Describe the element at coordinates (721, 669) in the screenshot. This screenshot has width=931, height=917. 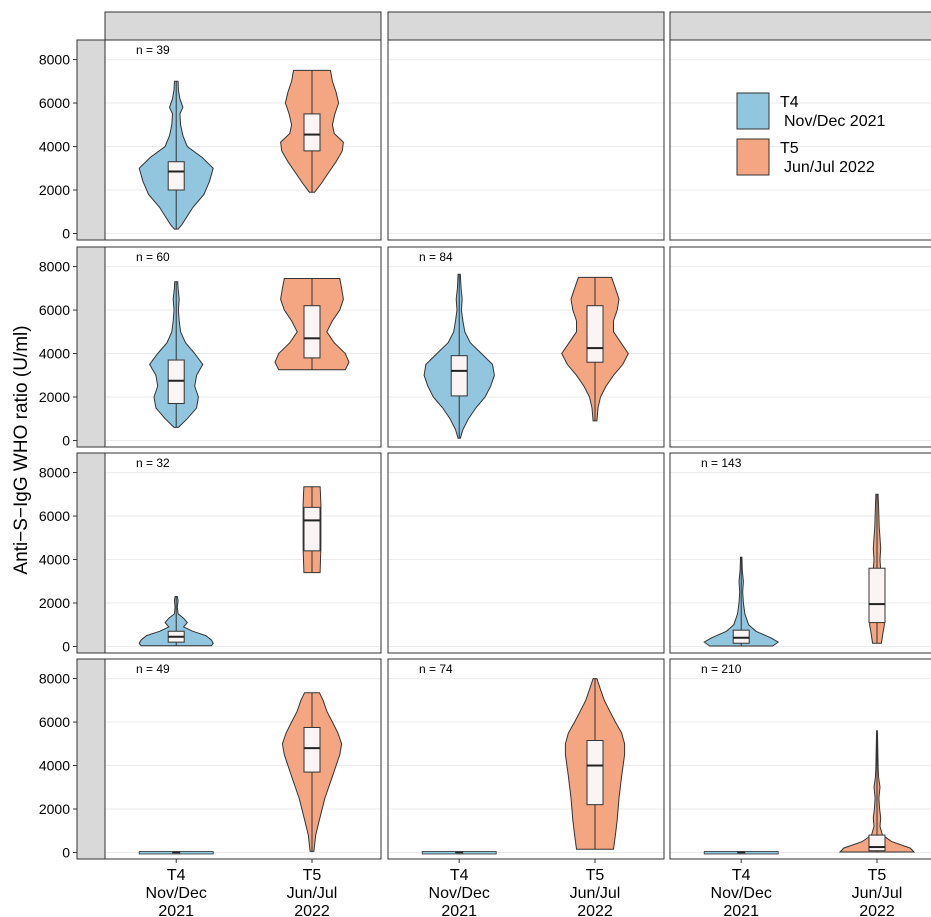
I see `sample-size-label: n = 210` at that location.